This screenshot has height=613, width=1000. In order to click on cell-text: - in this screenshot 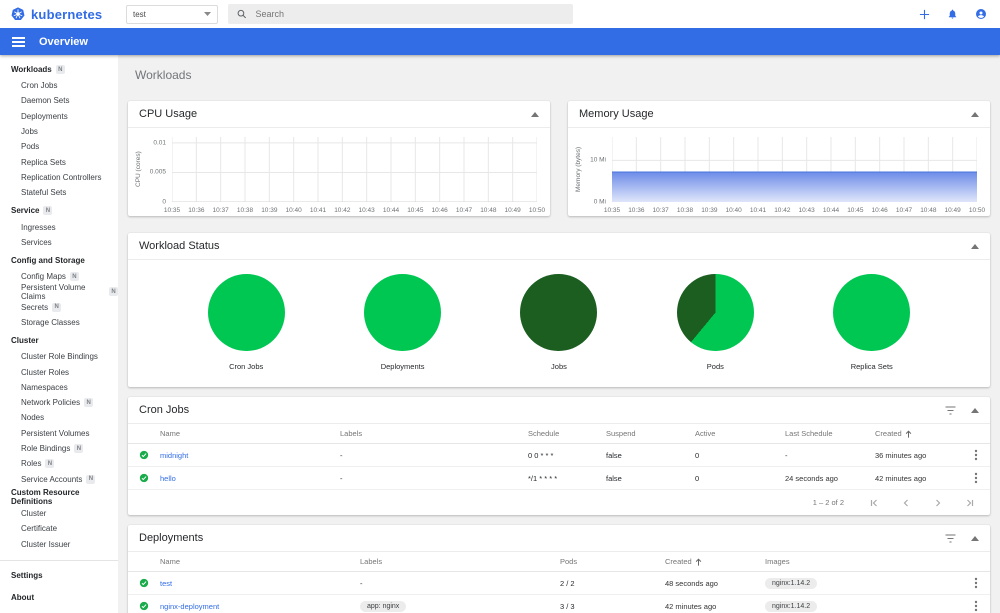, I will do `click(341, 478)`.